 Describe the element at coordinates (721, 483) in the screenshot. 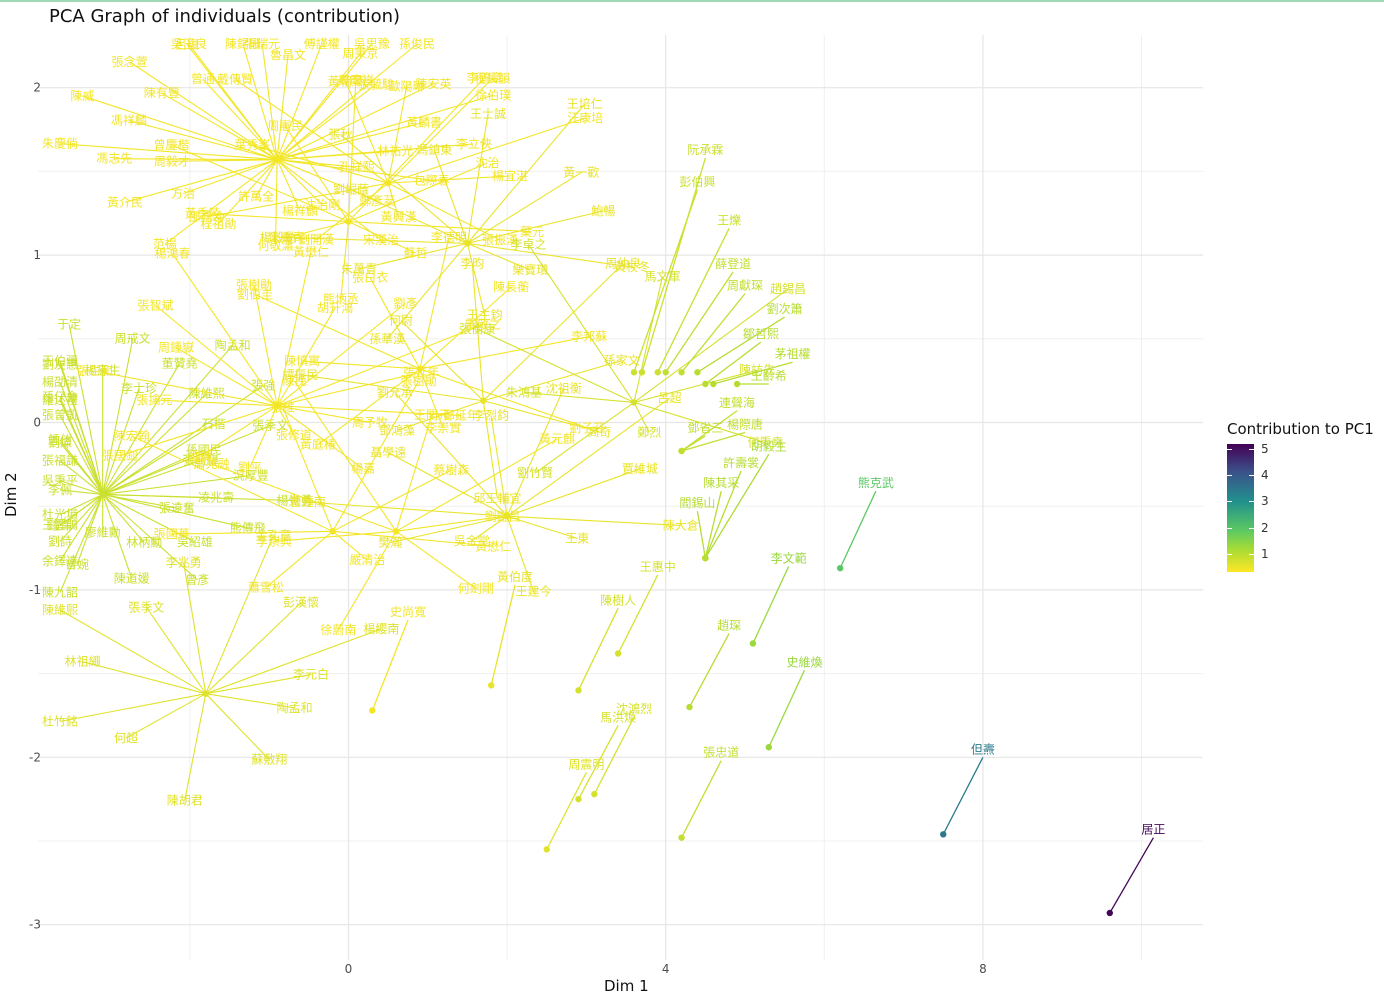

I see `point-label: 陳其采` at that location.